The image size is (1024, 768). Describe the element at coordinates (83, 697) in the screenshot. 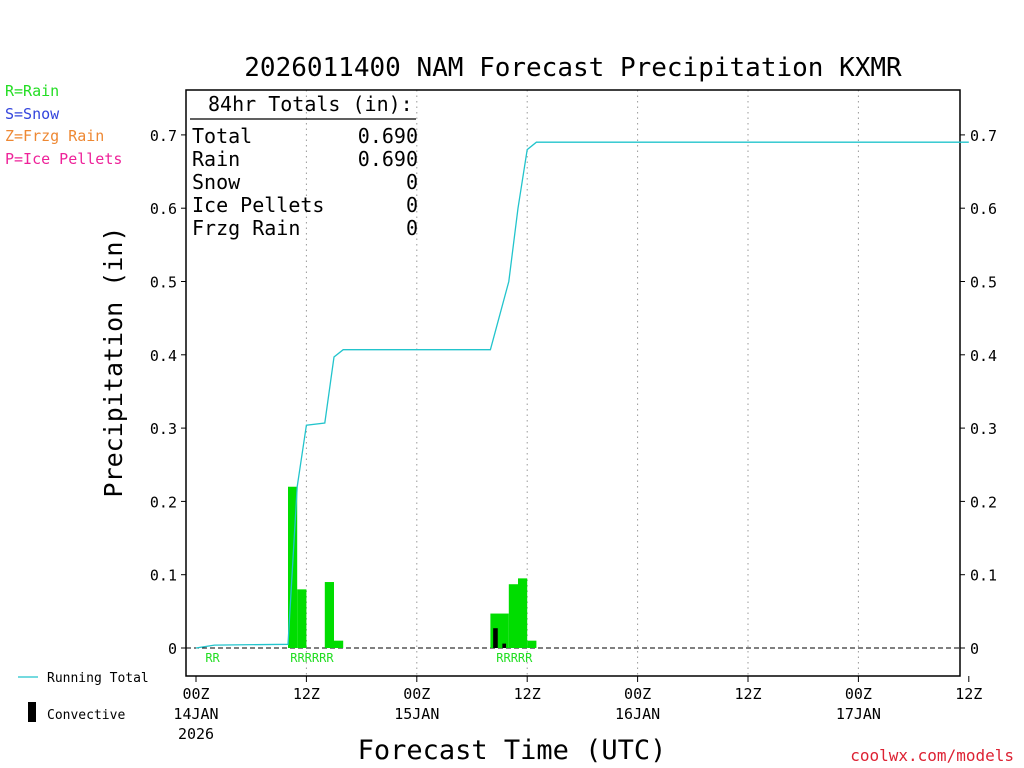

I see `series-legend: Running Total Convective` at that location.